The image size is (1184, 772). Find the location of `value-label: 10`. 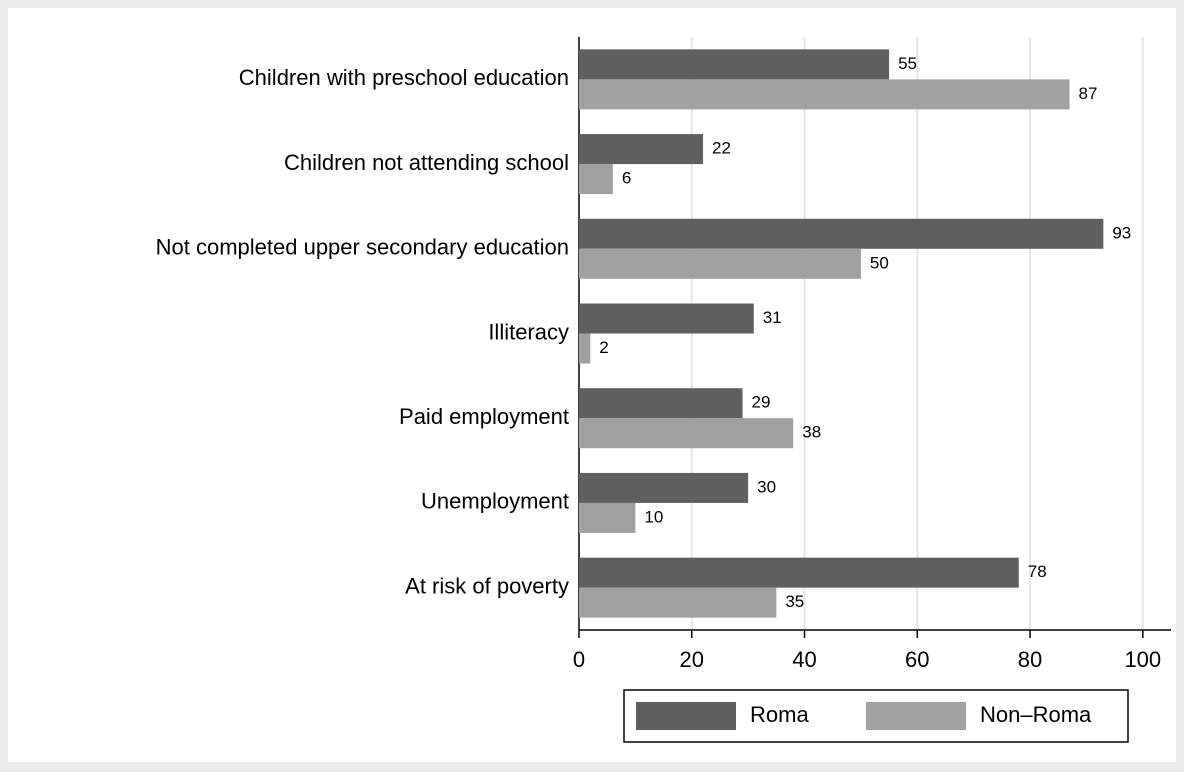

value-label: 10 is located at coordinates (653, 516).